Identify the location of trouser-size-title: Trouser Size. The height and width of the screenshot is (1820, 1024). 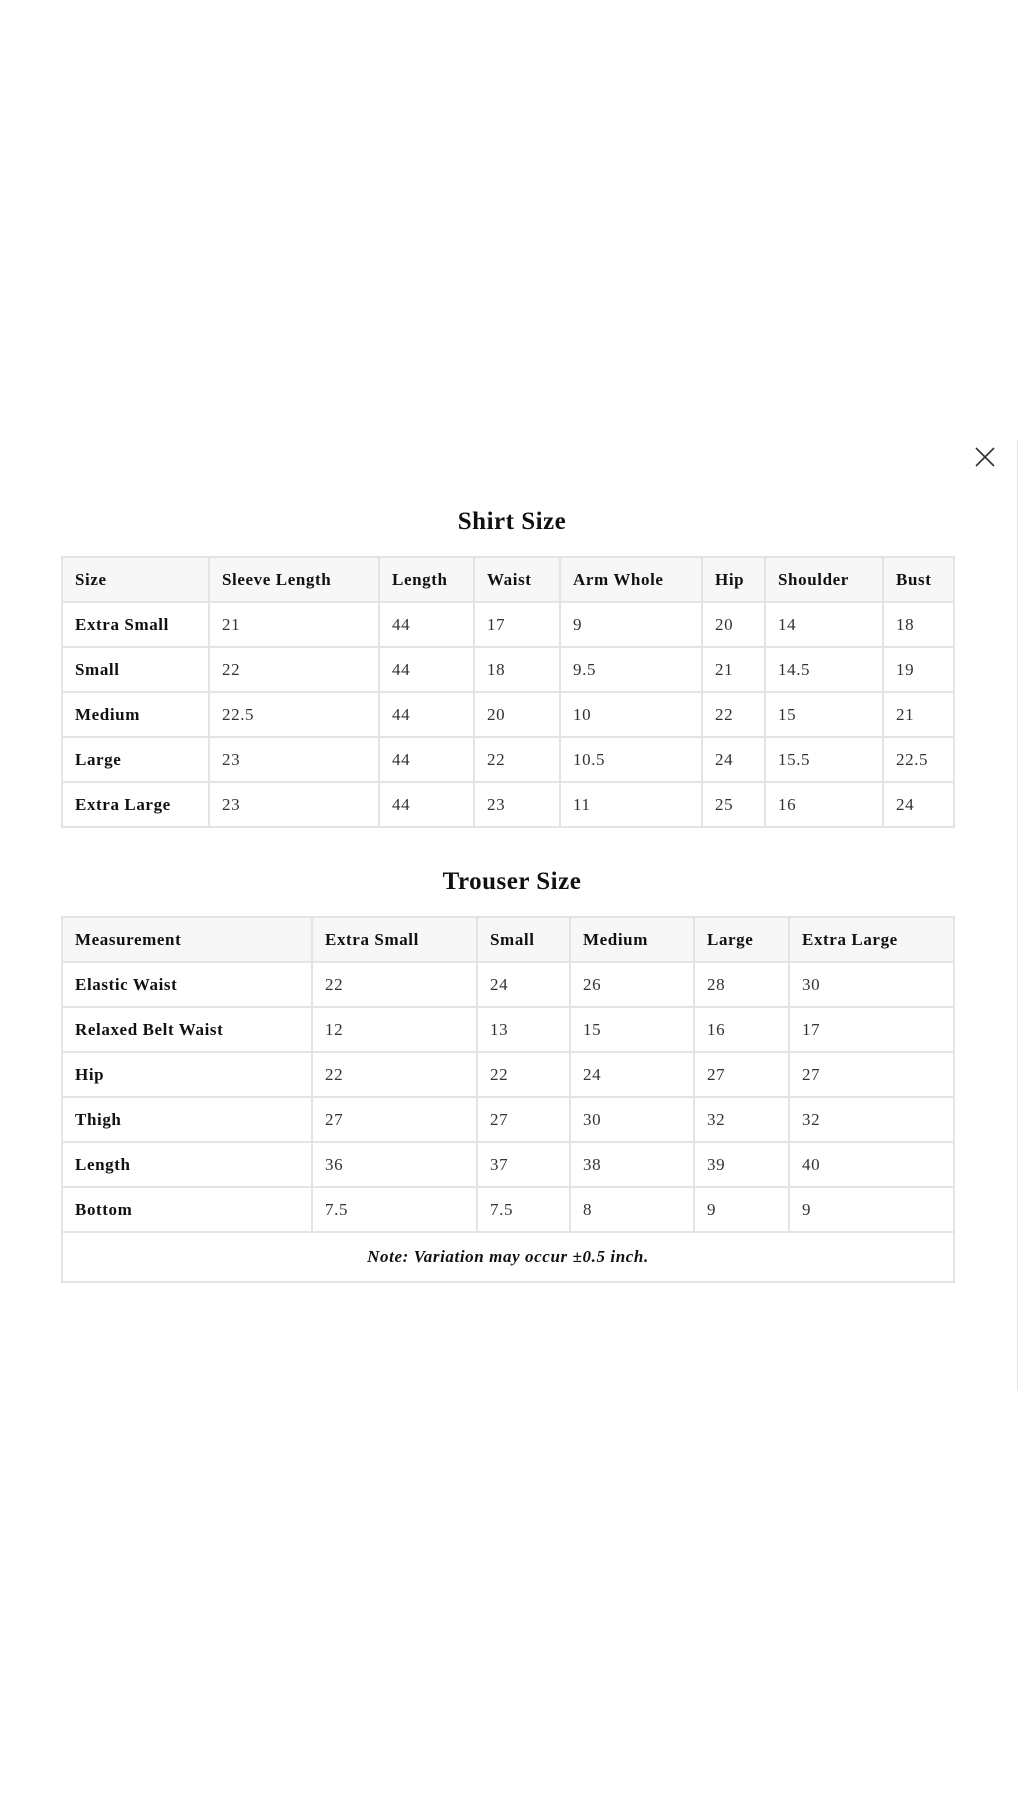
(512, 881).